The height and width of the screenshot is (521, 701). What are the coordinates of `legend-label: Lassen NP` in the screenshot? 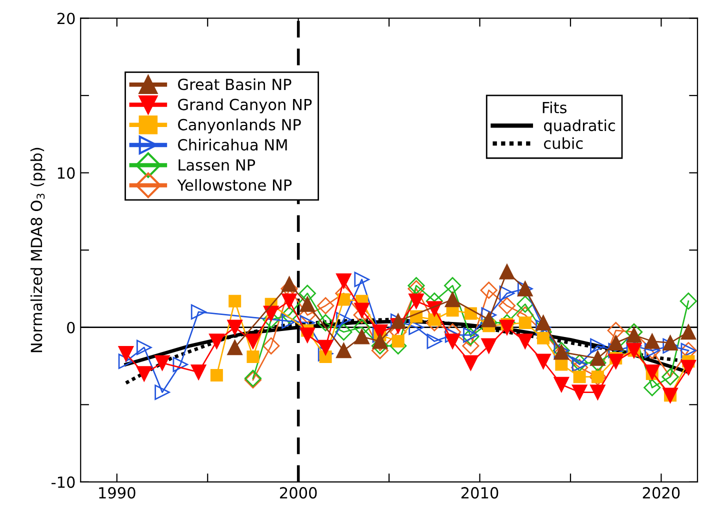 It's located at (217, 165).